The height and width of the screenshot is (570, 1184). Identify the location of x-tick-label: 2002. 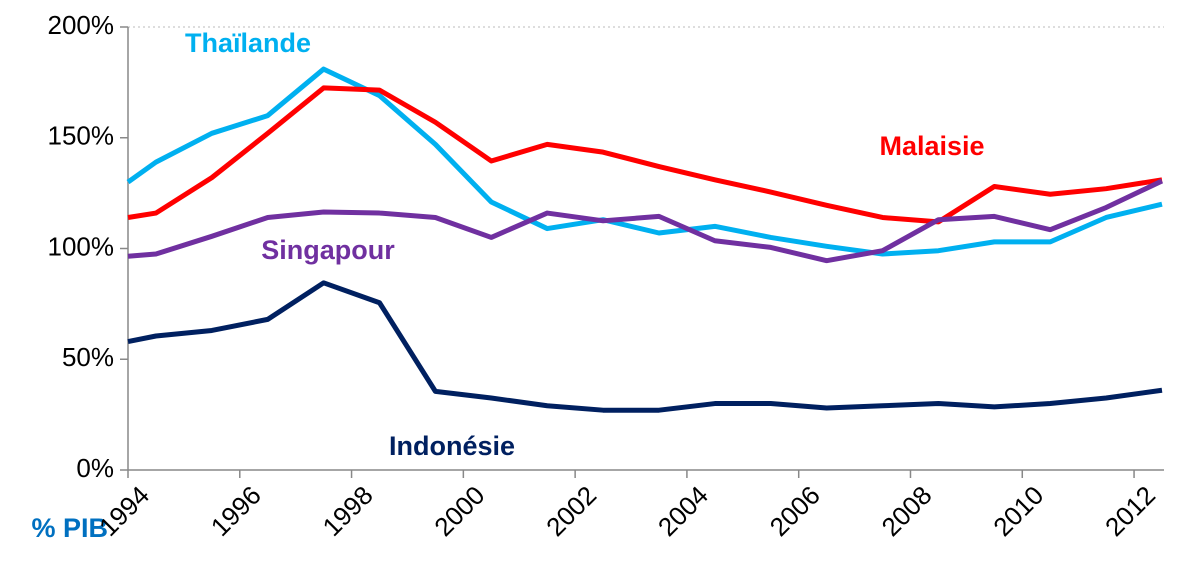
(571, 511).